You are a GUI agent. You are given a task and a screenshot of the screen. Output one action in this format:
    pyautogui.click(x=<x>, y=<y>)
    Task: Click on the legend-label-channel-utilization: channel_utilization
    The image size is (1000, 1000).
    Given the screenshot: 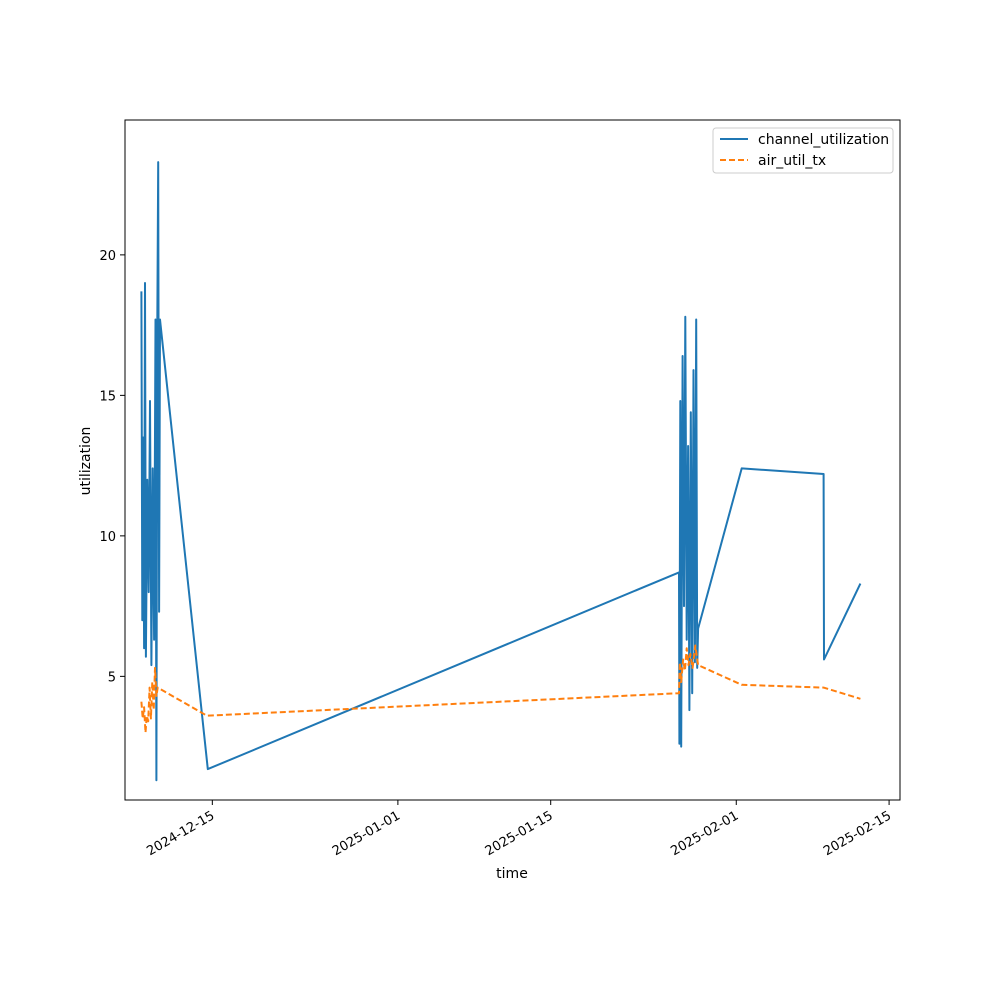 What is the action you would take?
    pyautogui.click(x=823, y=140)
    